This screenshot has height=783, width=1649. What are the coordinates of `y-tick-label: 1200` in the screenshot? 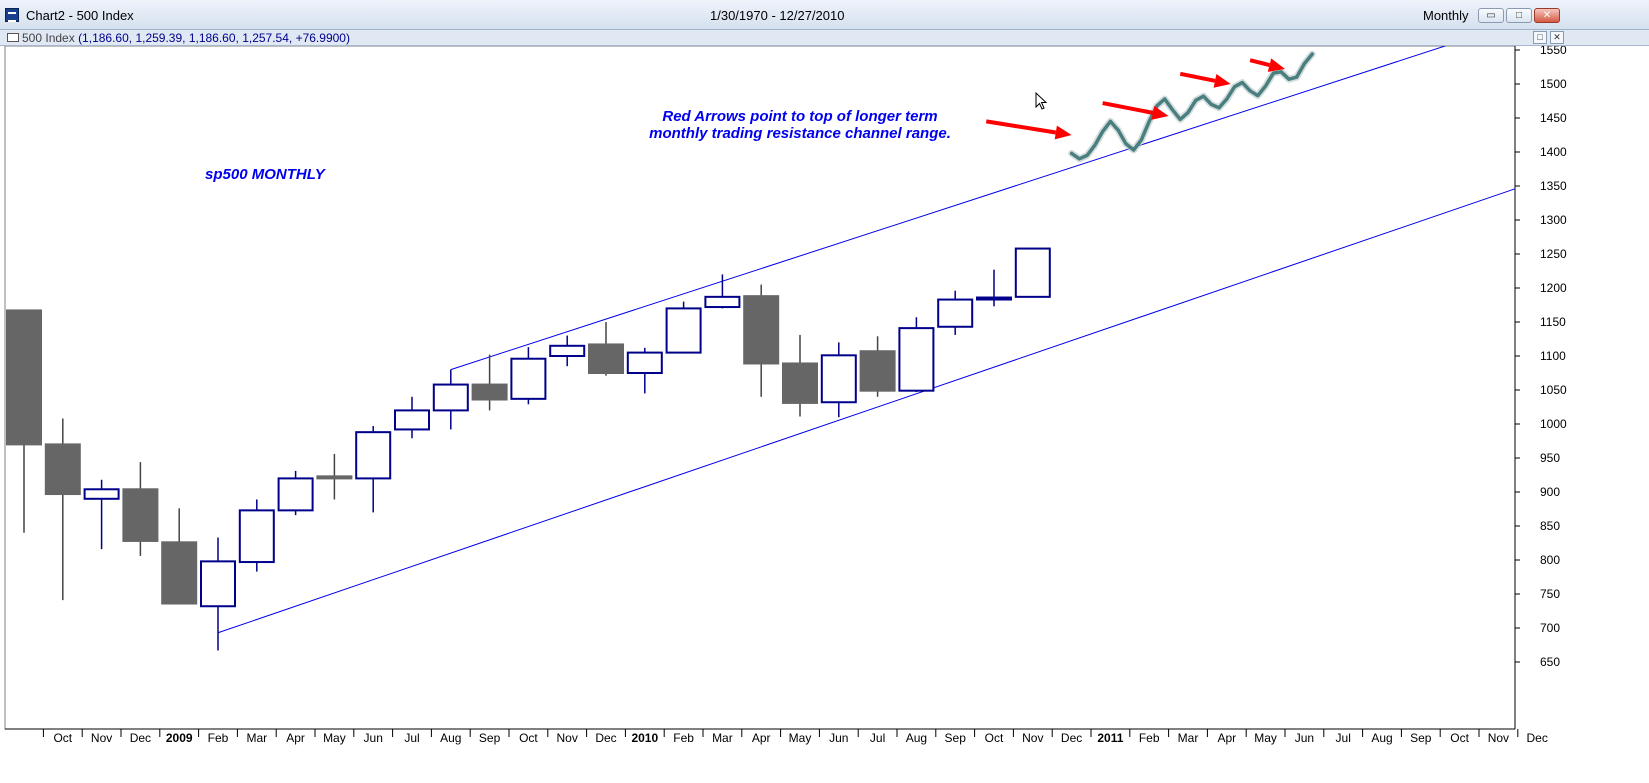 It's located at (1553, 288).